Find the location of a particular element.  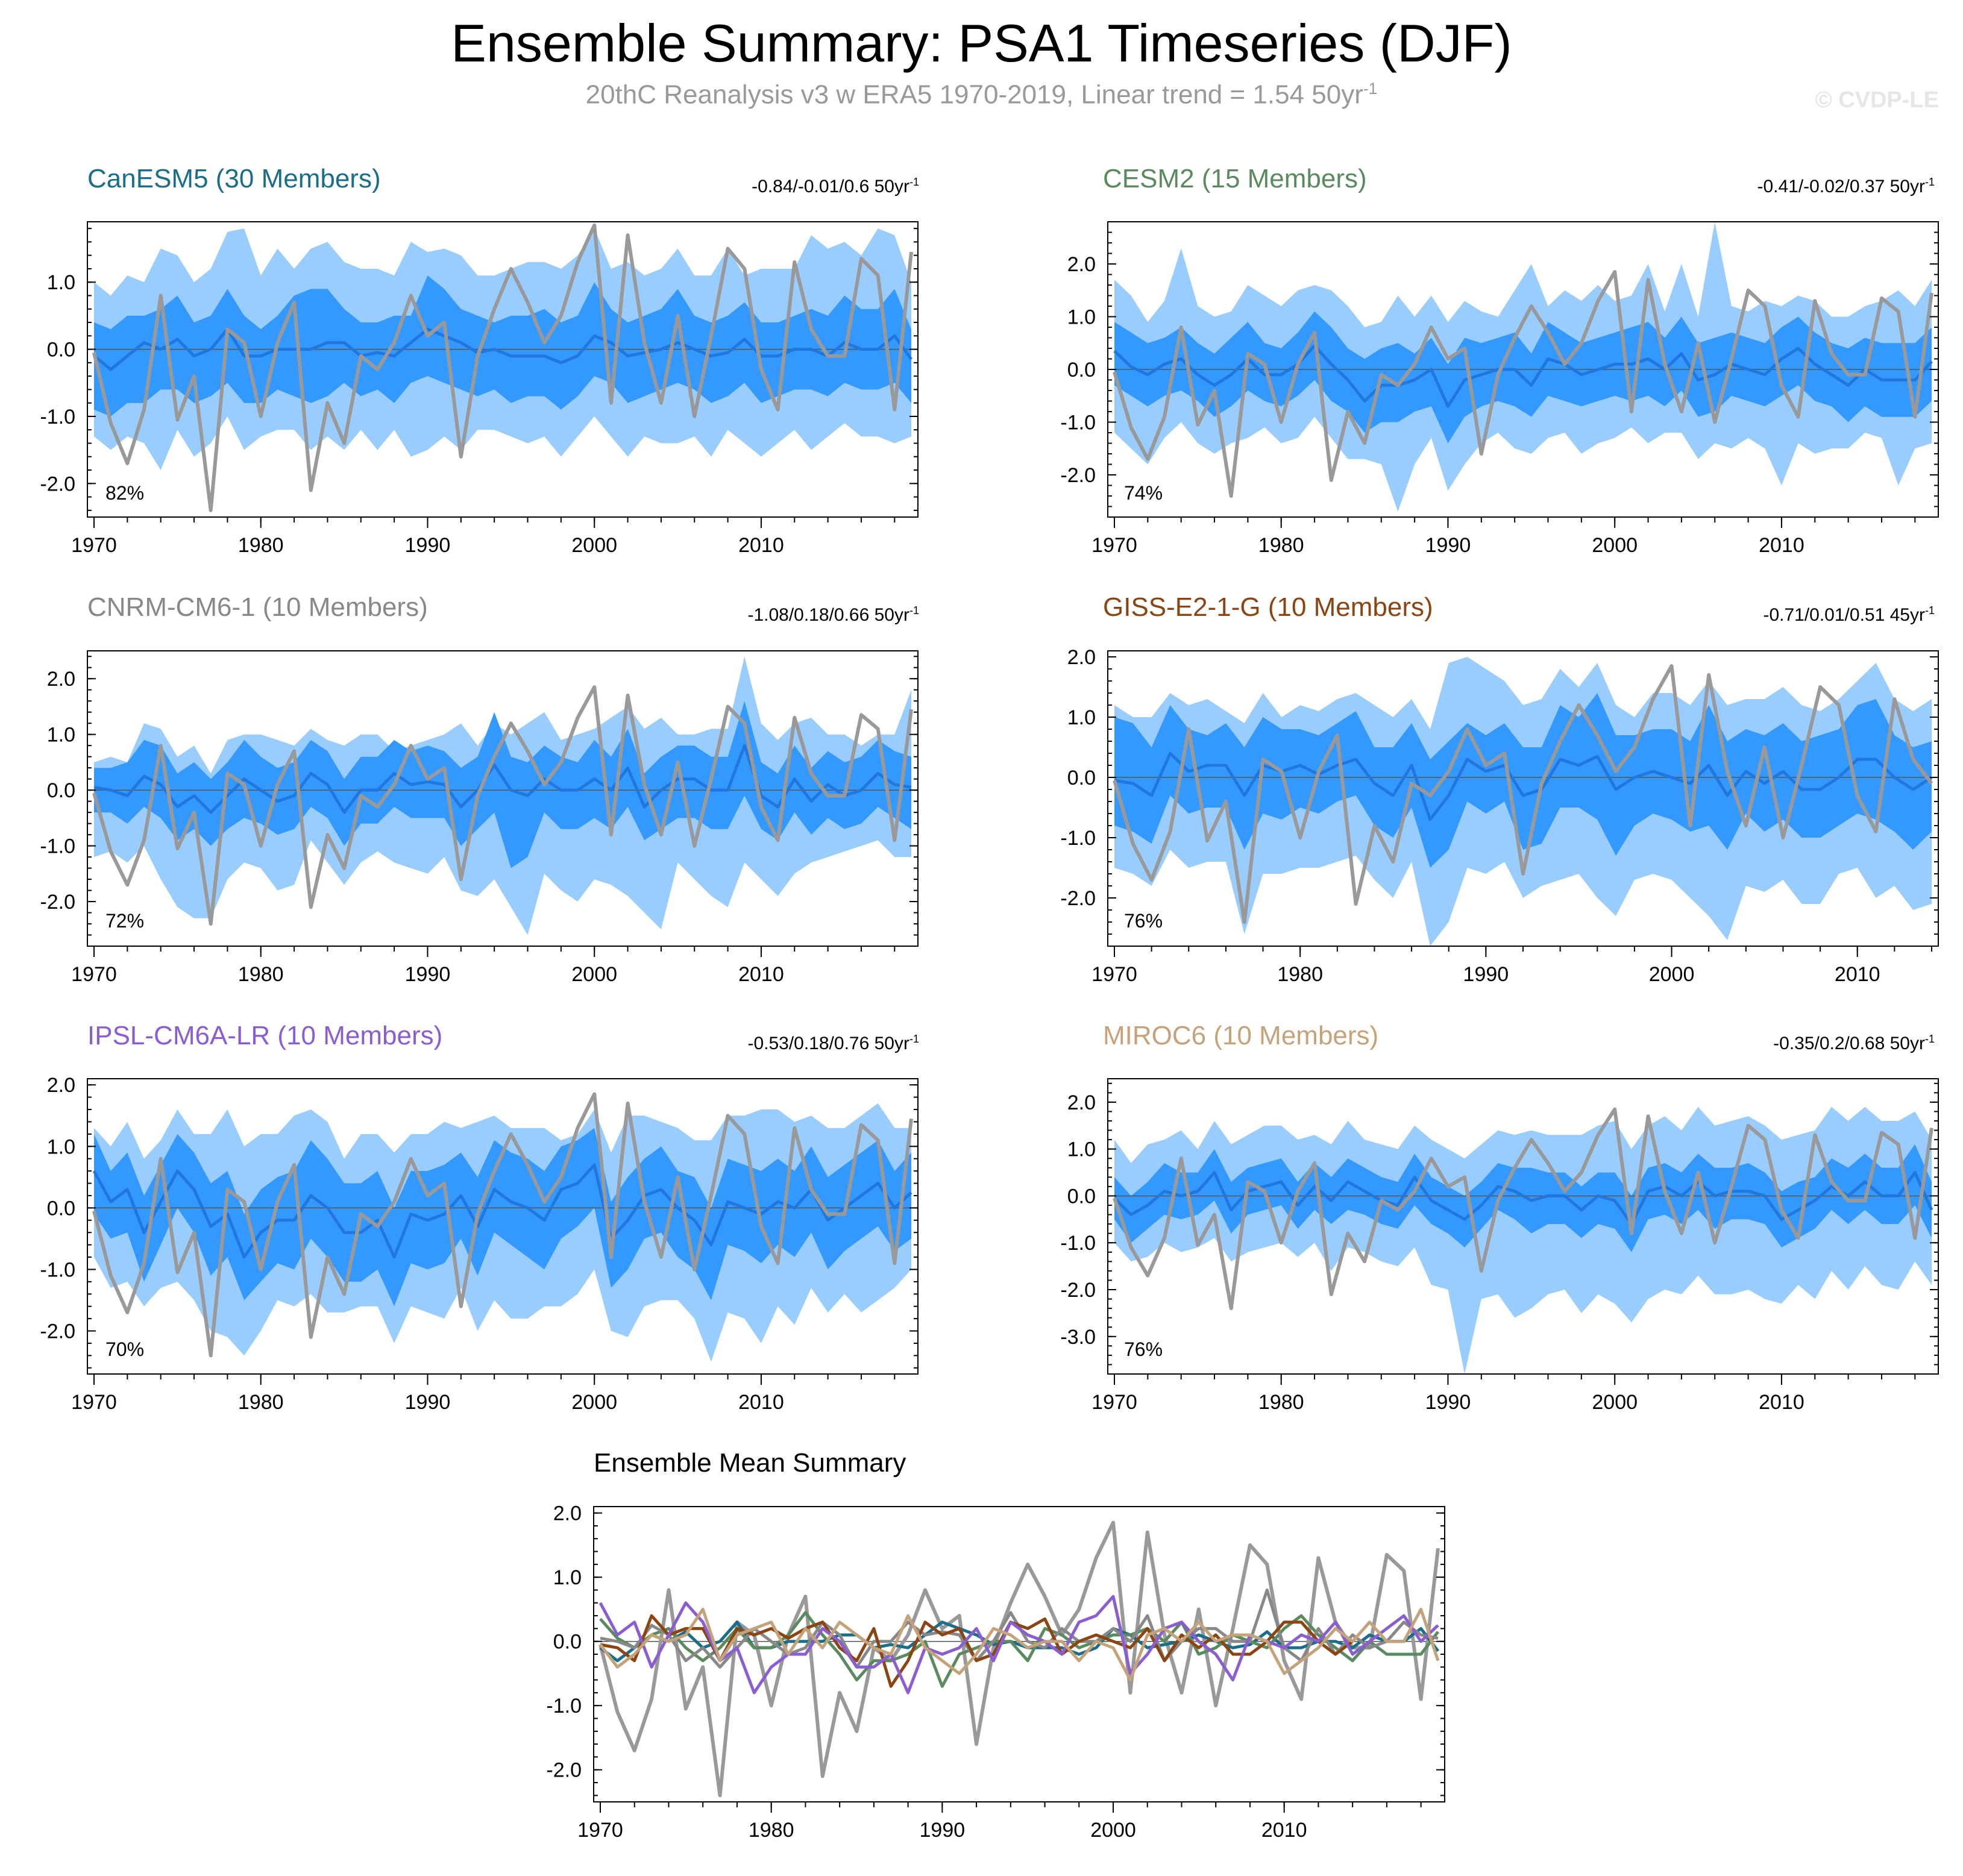

trend-text: -0.41/-0.02/0.37 50yr is located at coordinates (1841, 186).